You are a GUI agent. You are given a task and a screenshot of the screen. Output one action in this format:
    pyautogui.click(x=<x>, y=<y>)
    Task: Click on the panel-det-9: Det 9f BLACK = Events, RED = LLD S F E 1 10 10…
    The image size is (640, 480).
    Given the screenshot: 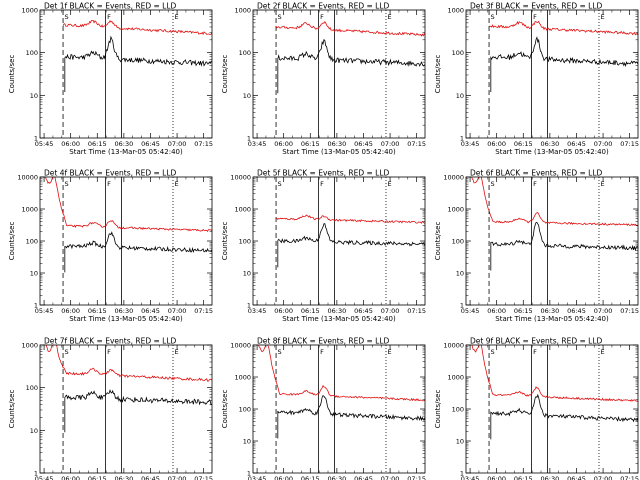 What is the action you would take?
    pyautogui.click(x=536, y=408)
    